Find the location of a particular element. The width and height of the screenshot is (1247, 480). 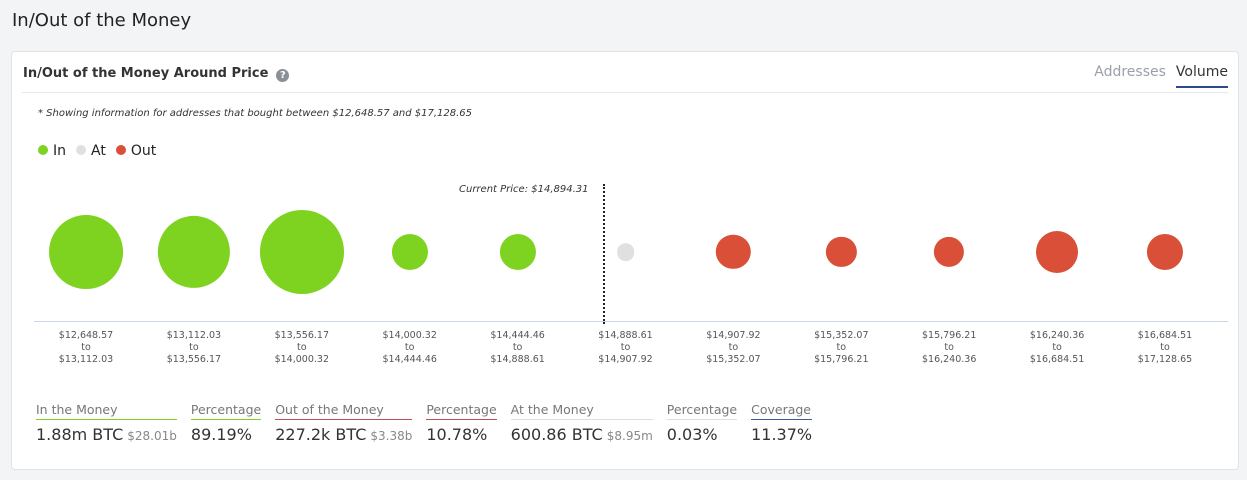

stat-at-the-money: At the Money 600.86 BTC $8.95m is located at coordinates (581, 423).